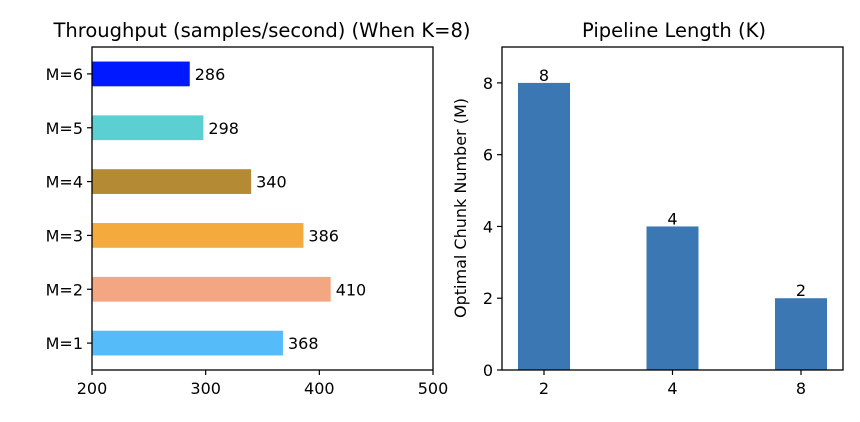  What do you see at coordinates (460, 208) in the screenshot?
I see `pipeline-y-axis-label: Optimal Chunk Number (M)` at bounding box center [460, 208].